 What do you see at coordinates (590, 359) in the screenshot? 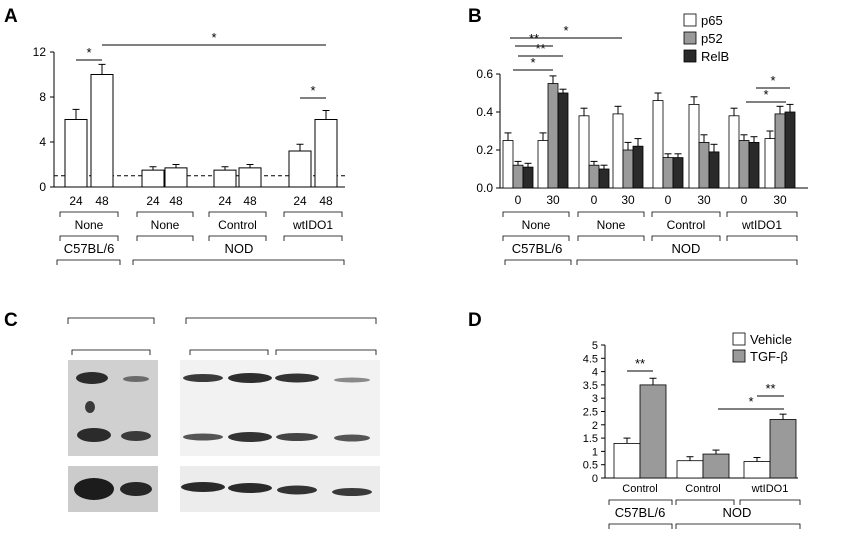
I see `panel-d-ytick-label-9: 4.5` at bounding box center [590, 359].